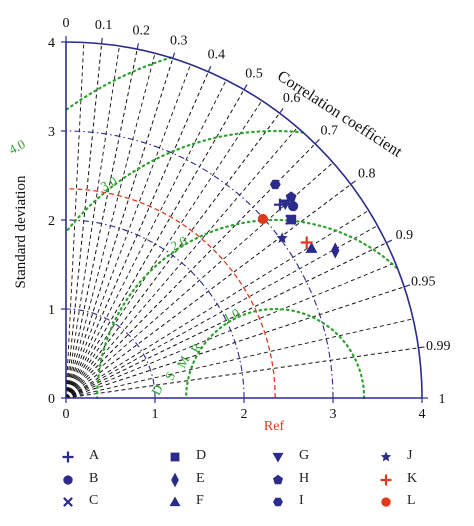  What do you see at coordinates (339, 115) in the screenshot?
I see `correlation-axis-label: Correlation coefficient` at bounding box center [339, 115].